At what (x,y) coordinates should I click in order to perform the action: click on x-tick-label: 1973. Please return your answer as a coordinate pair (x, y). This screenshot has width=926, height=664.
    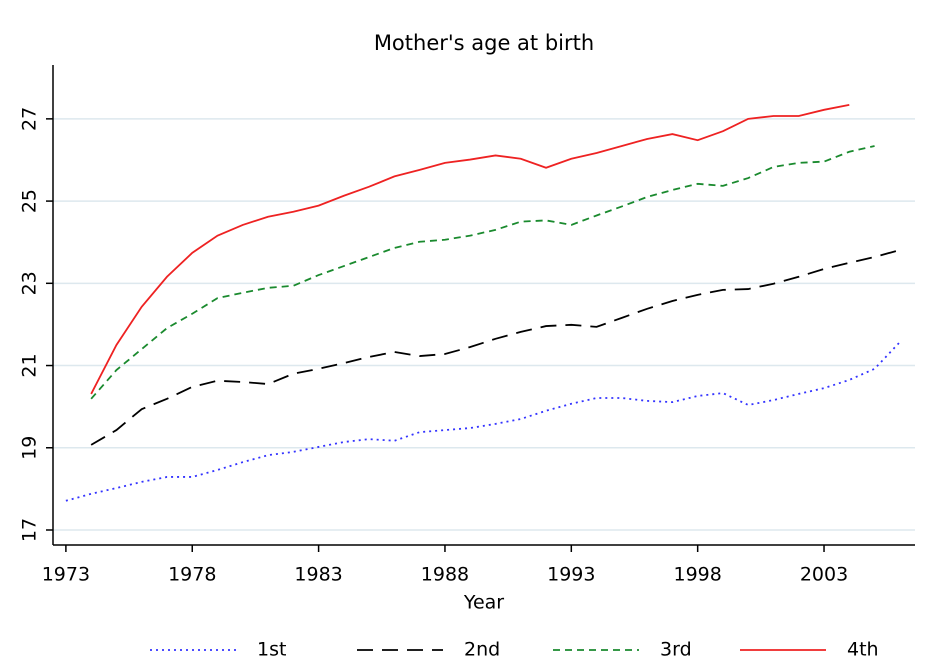
    Looking at the image, I should click on (66, 575).